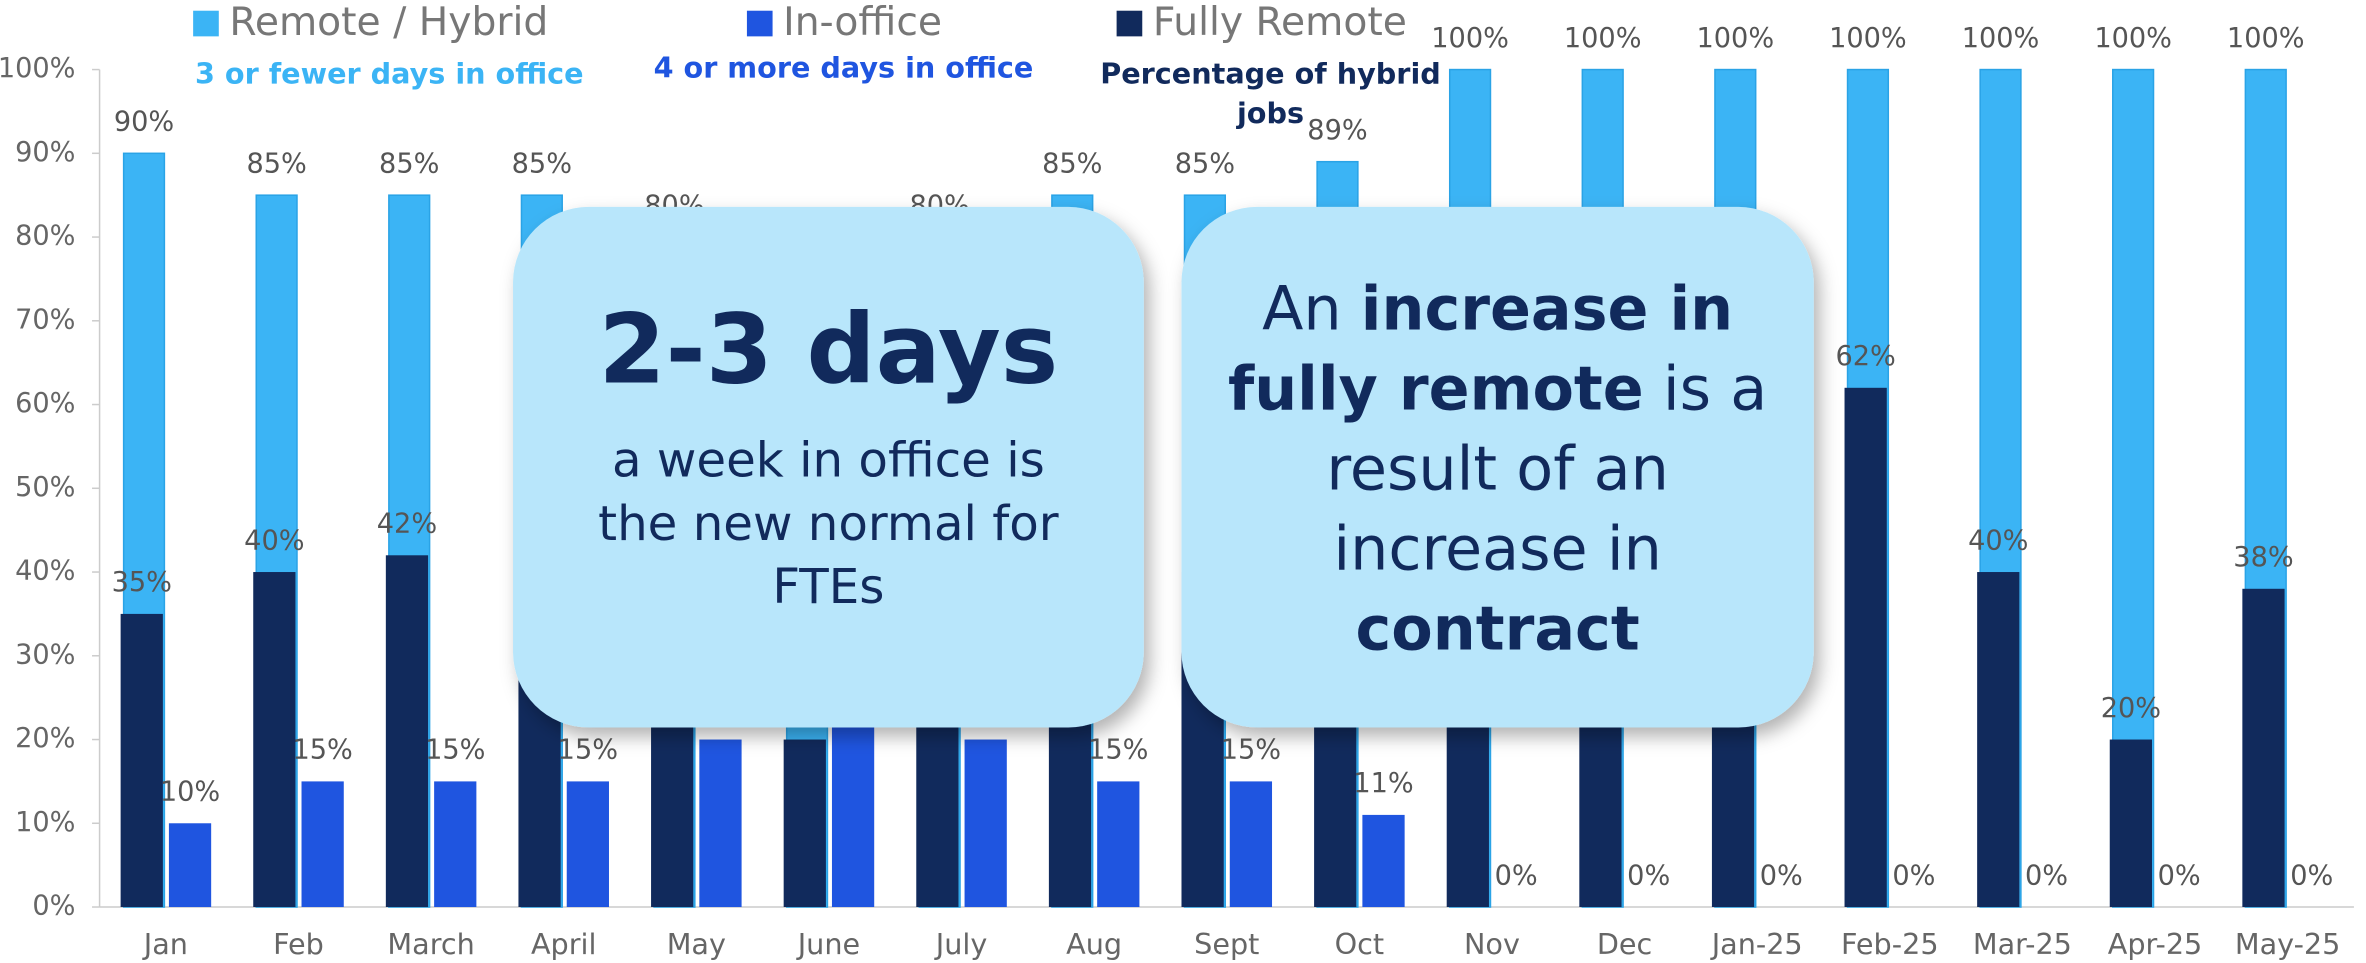 This screenshot has height=963, width=2366. I want to click on legend-sublabel: 3 or fewer days in office, so click(389, 74).